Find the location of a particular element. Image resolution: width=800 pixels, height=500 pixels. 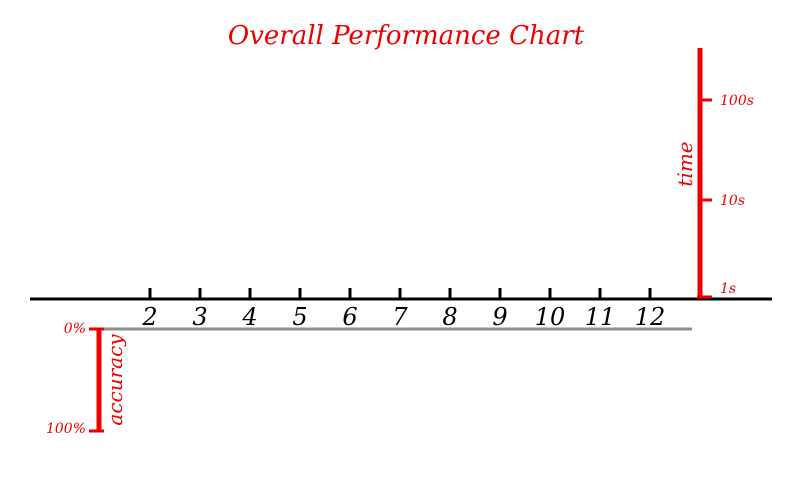

x-tick-label: 11 is located at coordinates (600, 317).